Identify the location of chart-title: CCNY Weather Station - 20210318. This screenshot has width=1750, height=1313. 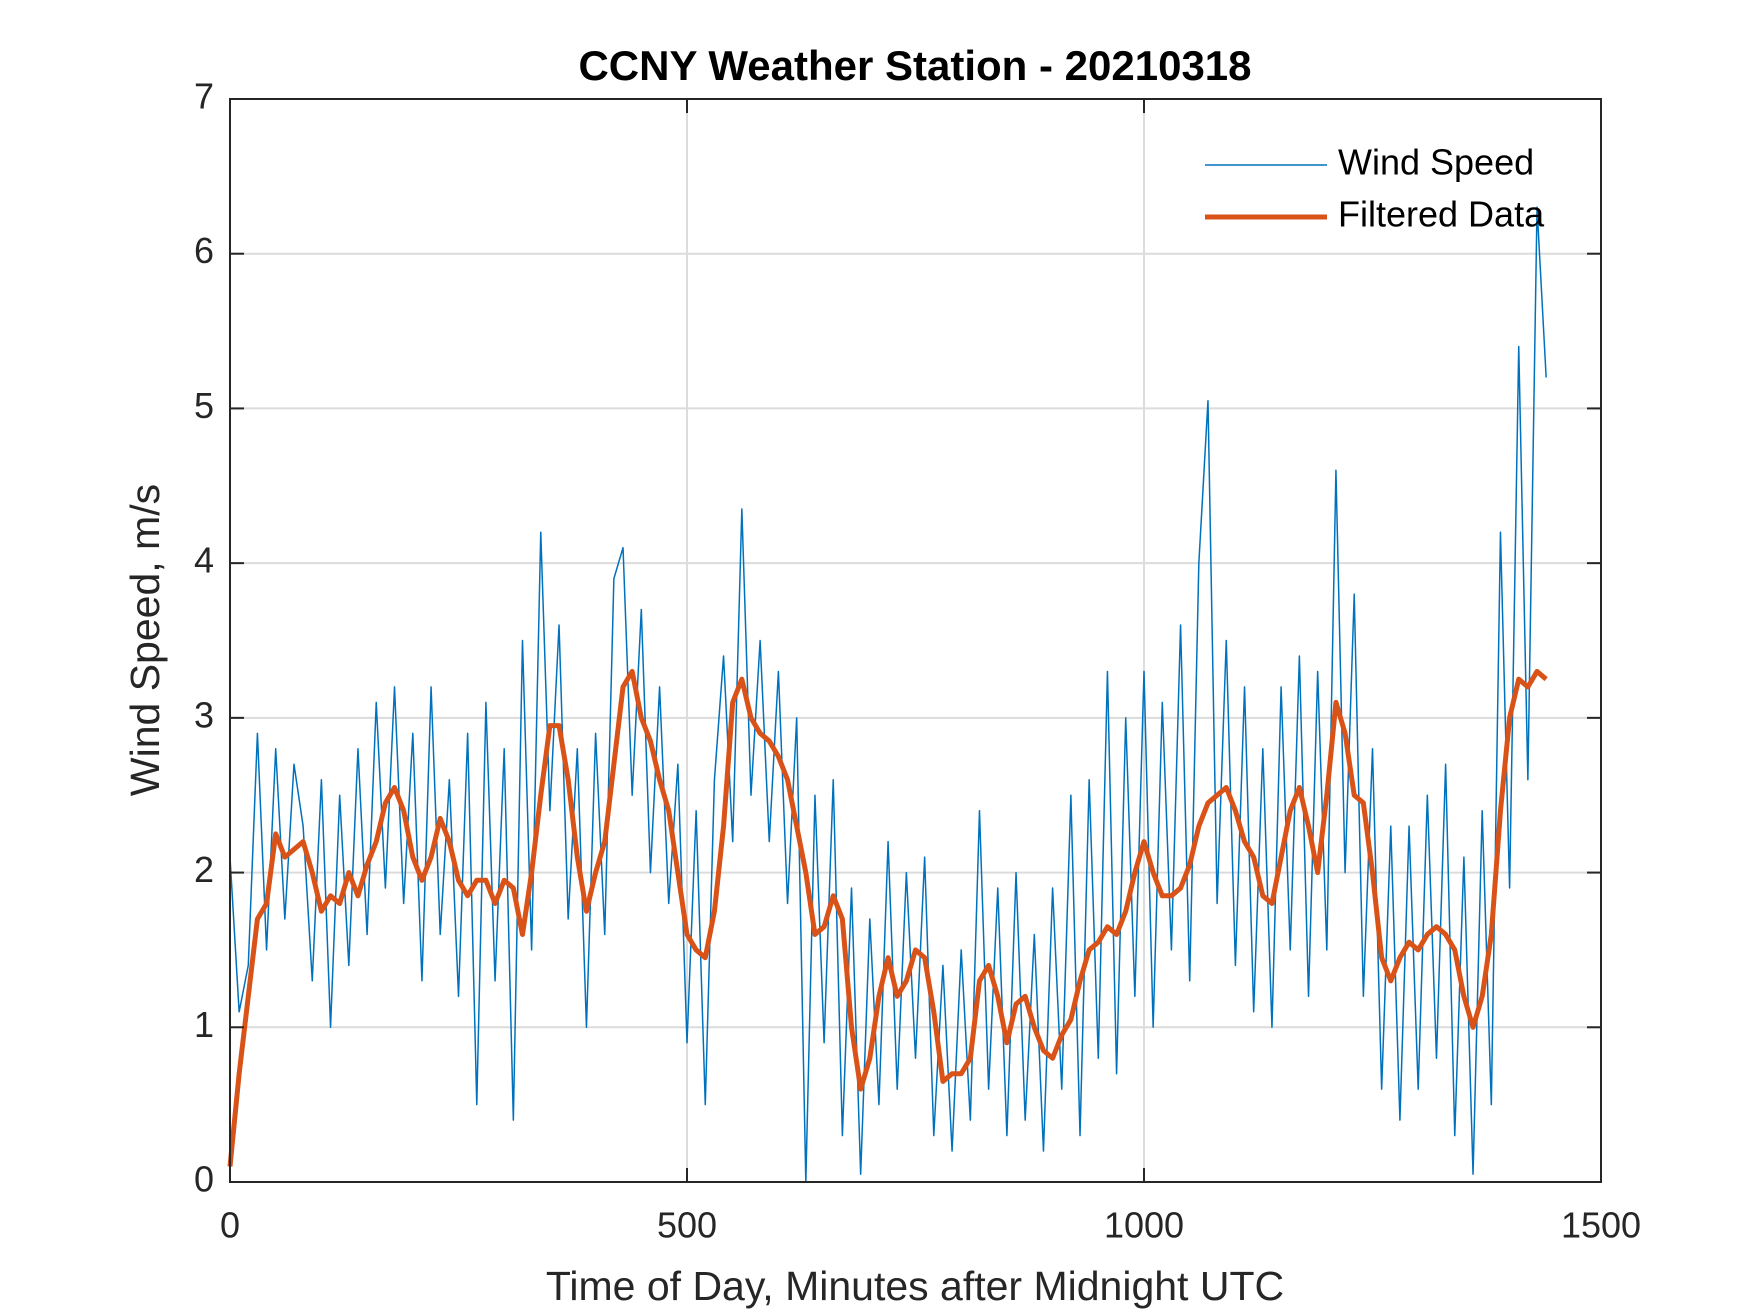
(914, 65).